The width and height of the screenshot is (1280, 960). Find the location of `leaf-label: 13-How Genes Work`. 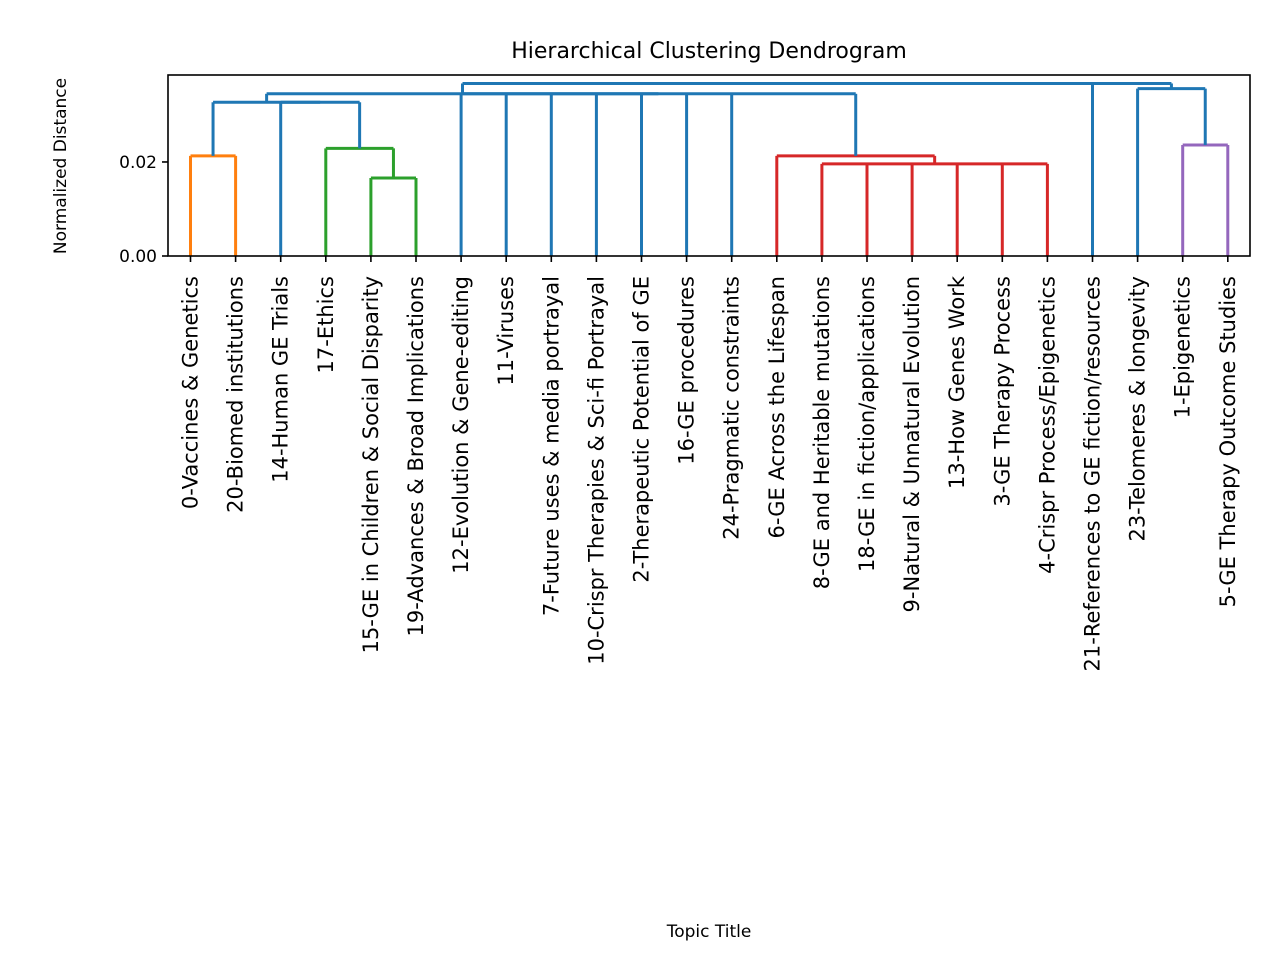

leaf-label: 13-How Genes Work is located at coordinates (957, 382).